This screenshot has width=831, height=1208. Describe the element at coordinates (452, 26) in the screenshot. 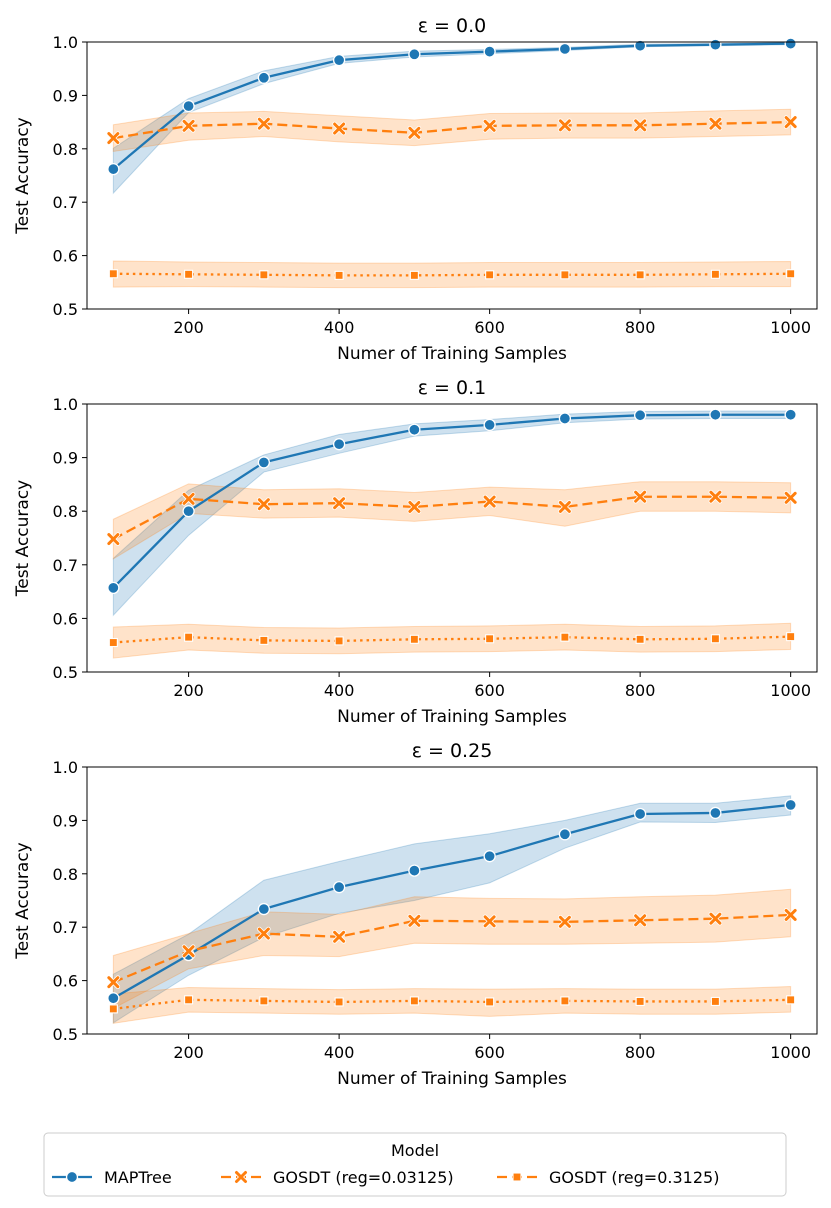

I see `chart-title: ε = 0.0` at that location.